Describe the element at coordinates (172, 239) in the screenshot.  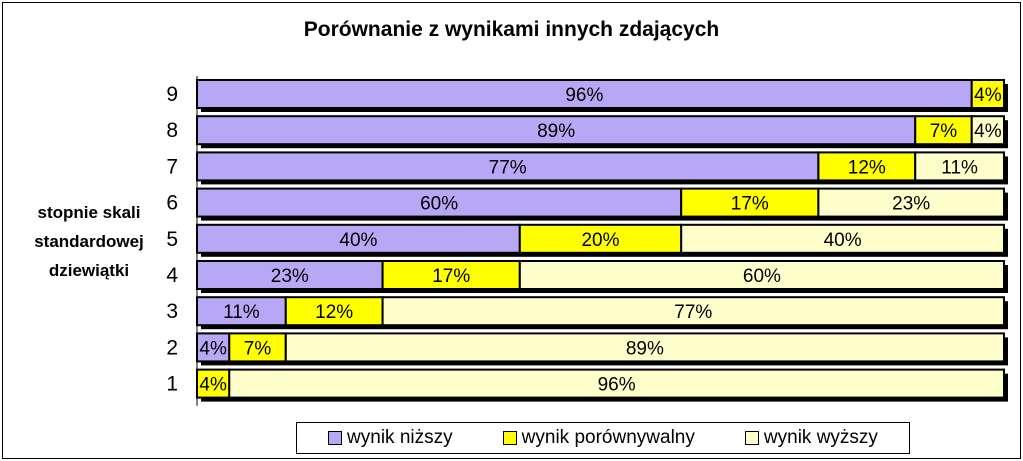
I see `y-tick-label: 5` at that location.